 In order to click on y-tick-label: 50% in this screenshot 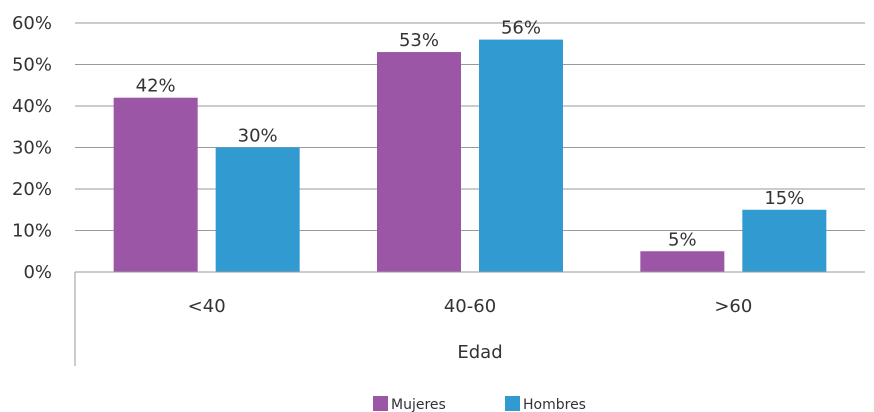, I will do `click(32, 65)`.